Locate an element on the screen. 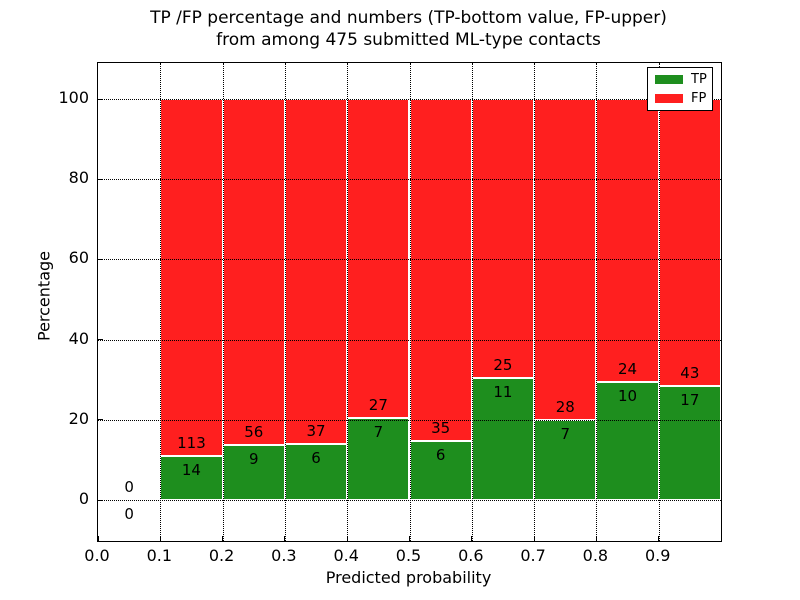  fp-count-annotation: 113 is located at coordinates (191, 442).